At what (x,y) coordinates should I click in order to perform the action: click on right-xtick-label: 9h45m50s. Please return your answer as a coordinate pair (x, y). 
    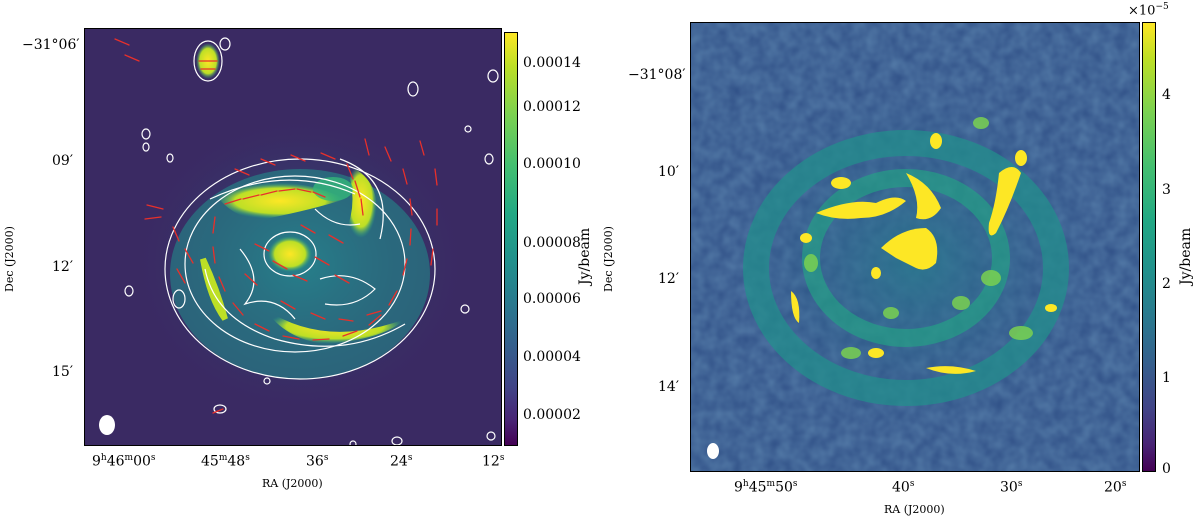
    Looking at the image, I should click on (766, 487).